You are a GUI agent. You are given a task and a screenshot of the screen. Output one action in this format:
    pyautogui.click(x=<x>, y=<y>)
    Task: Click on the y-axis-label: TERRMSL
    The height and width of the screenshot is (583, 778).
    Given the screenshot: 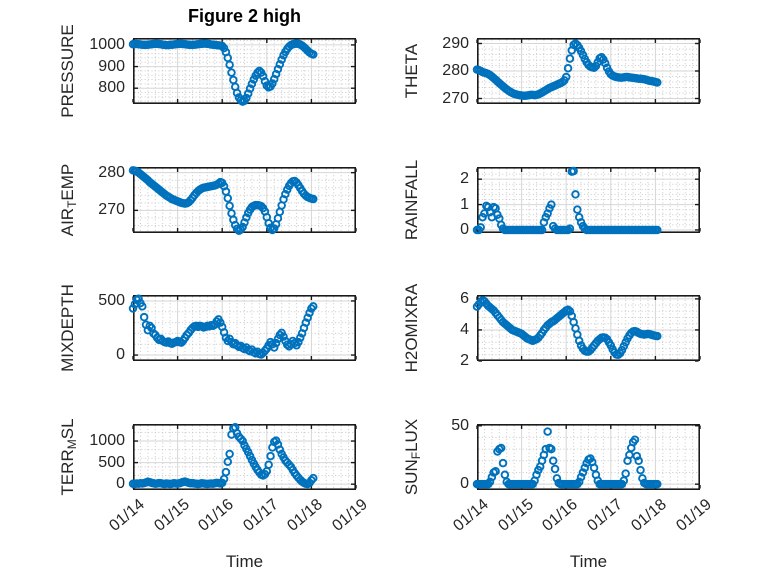 What is the action you would take?
    pyautogui.click(x=68, y=457)
    